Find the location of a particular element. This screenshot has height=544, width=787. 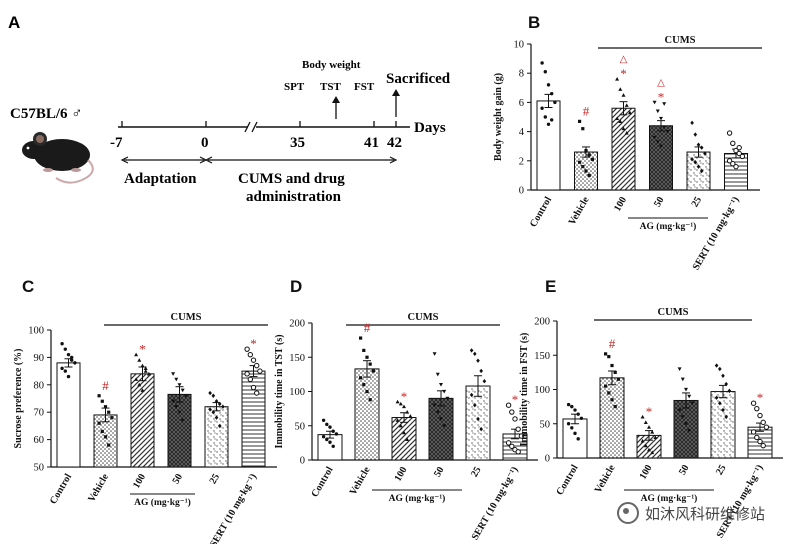

panel-a-letter: A is located at coordinates (14, 22).